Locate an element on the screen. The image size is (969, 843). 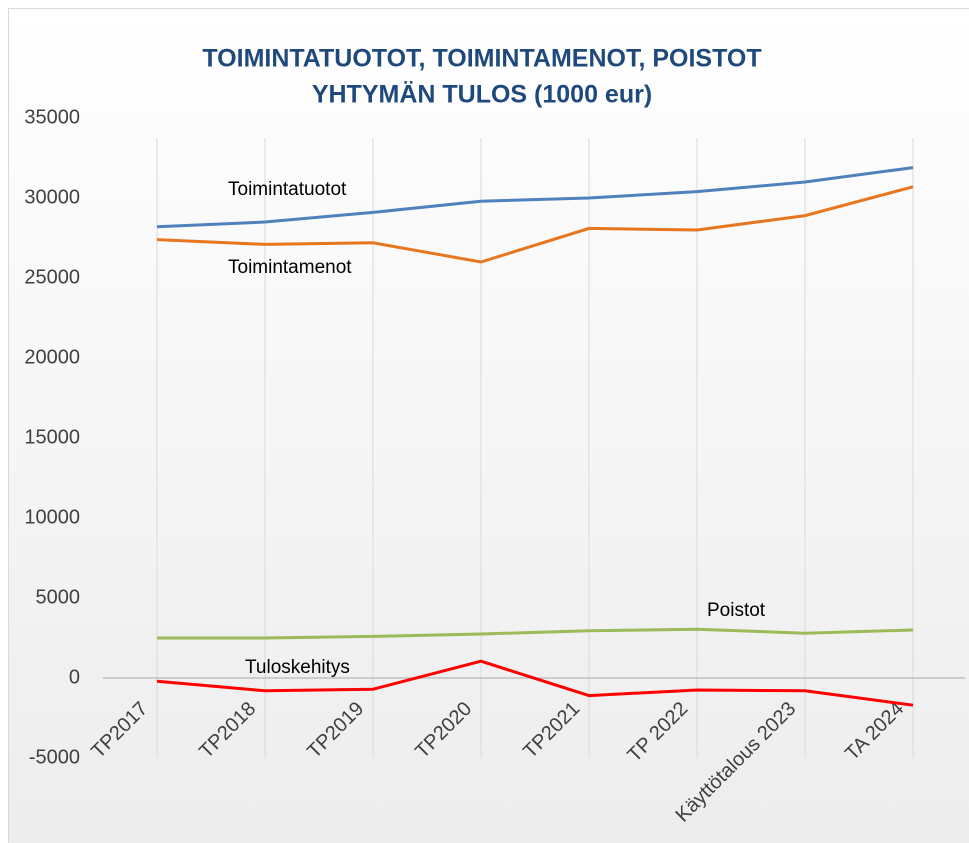
y-tick-label: 5000 is located at coordinates (58, 597).